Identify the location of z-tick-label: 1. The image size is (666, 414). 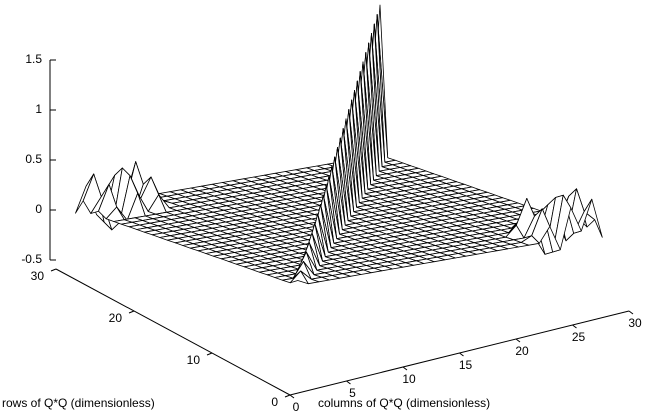
(38, 109).